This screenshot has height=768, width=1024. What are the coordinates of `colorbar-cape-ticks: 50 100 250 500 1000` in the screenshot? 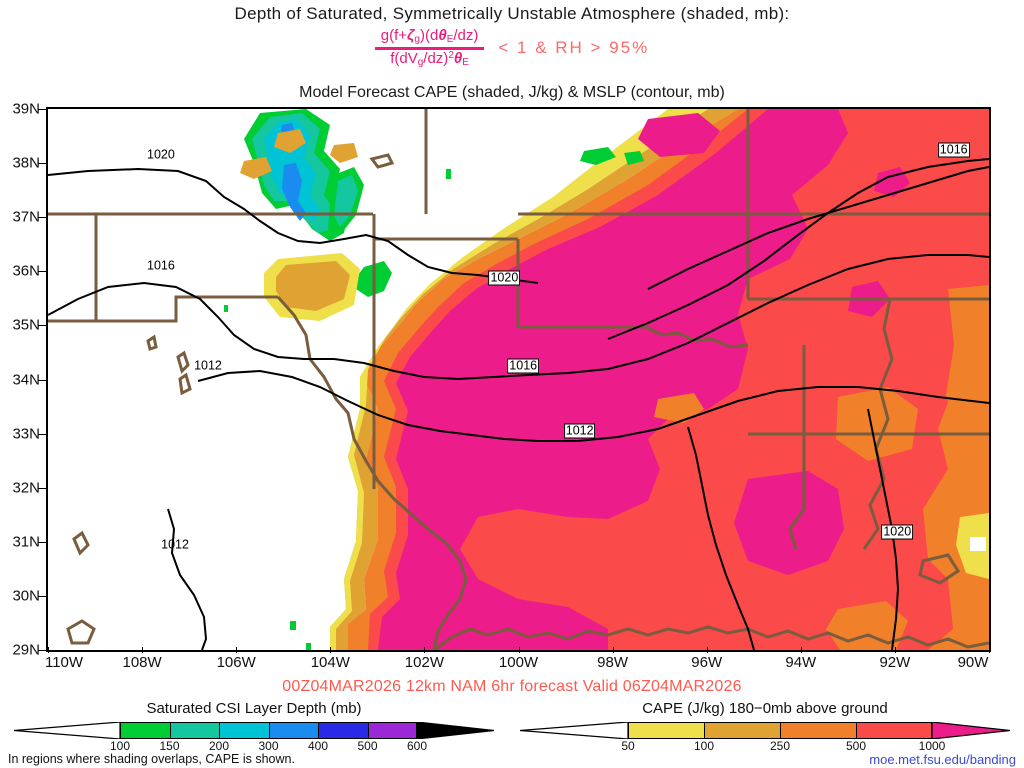 It's located at (765, 747).